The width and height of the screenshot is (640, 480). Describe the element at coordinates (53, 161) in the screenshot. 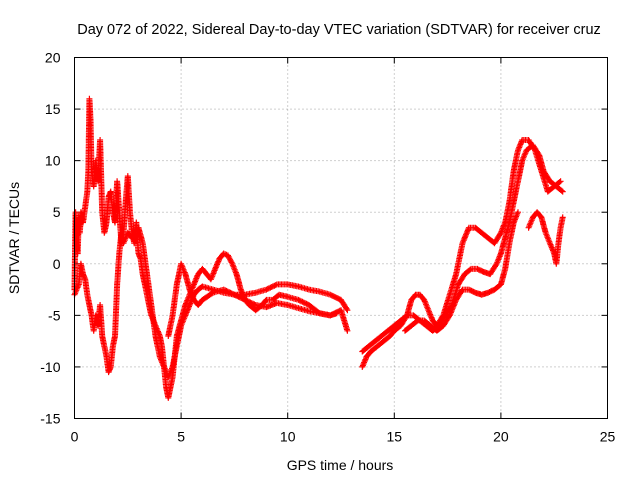

I see `y-tick-label: 10` at that location.